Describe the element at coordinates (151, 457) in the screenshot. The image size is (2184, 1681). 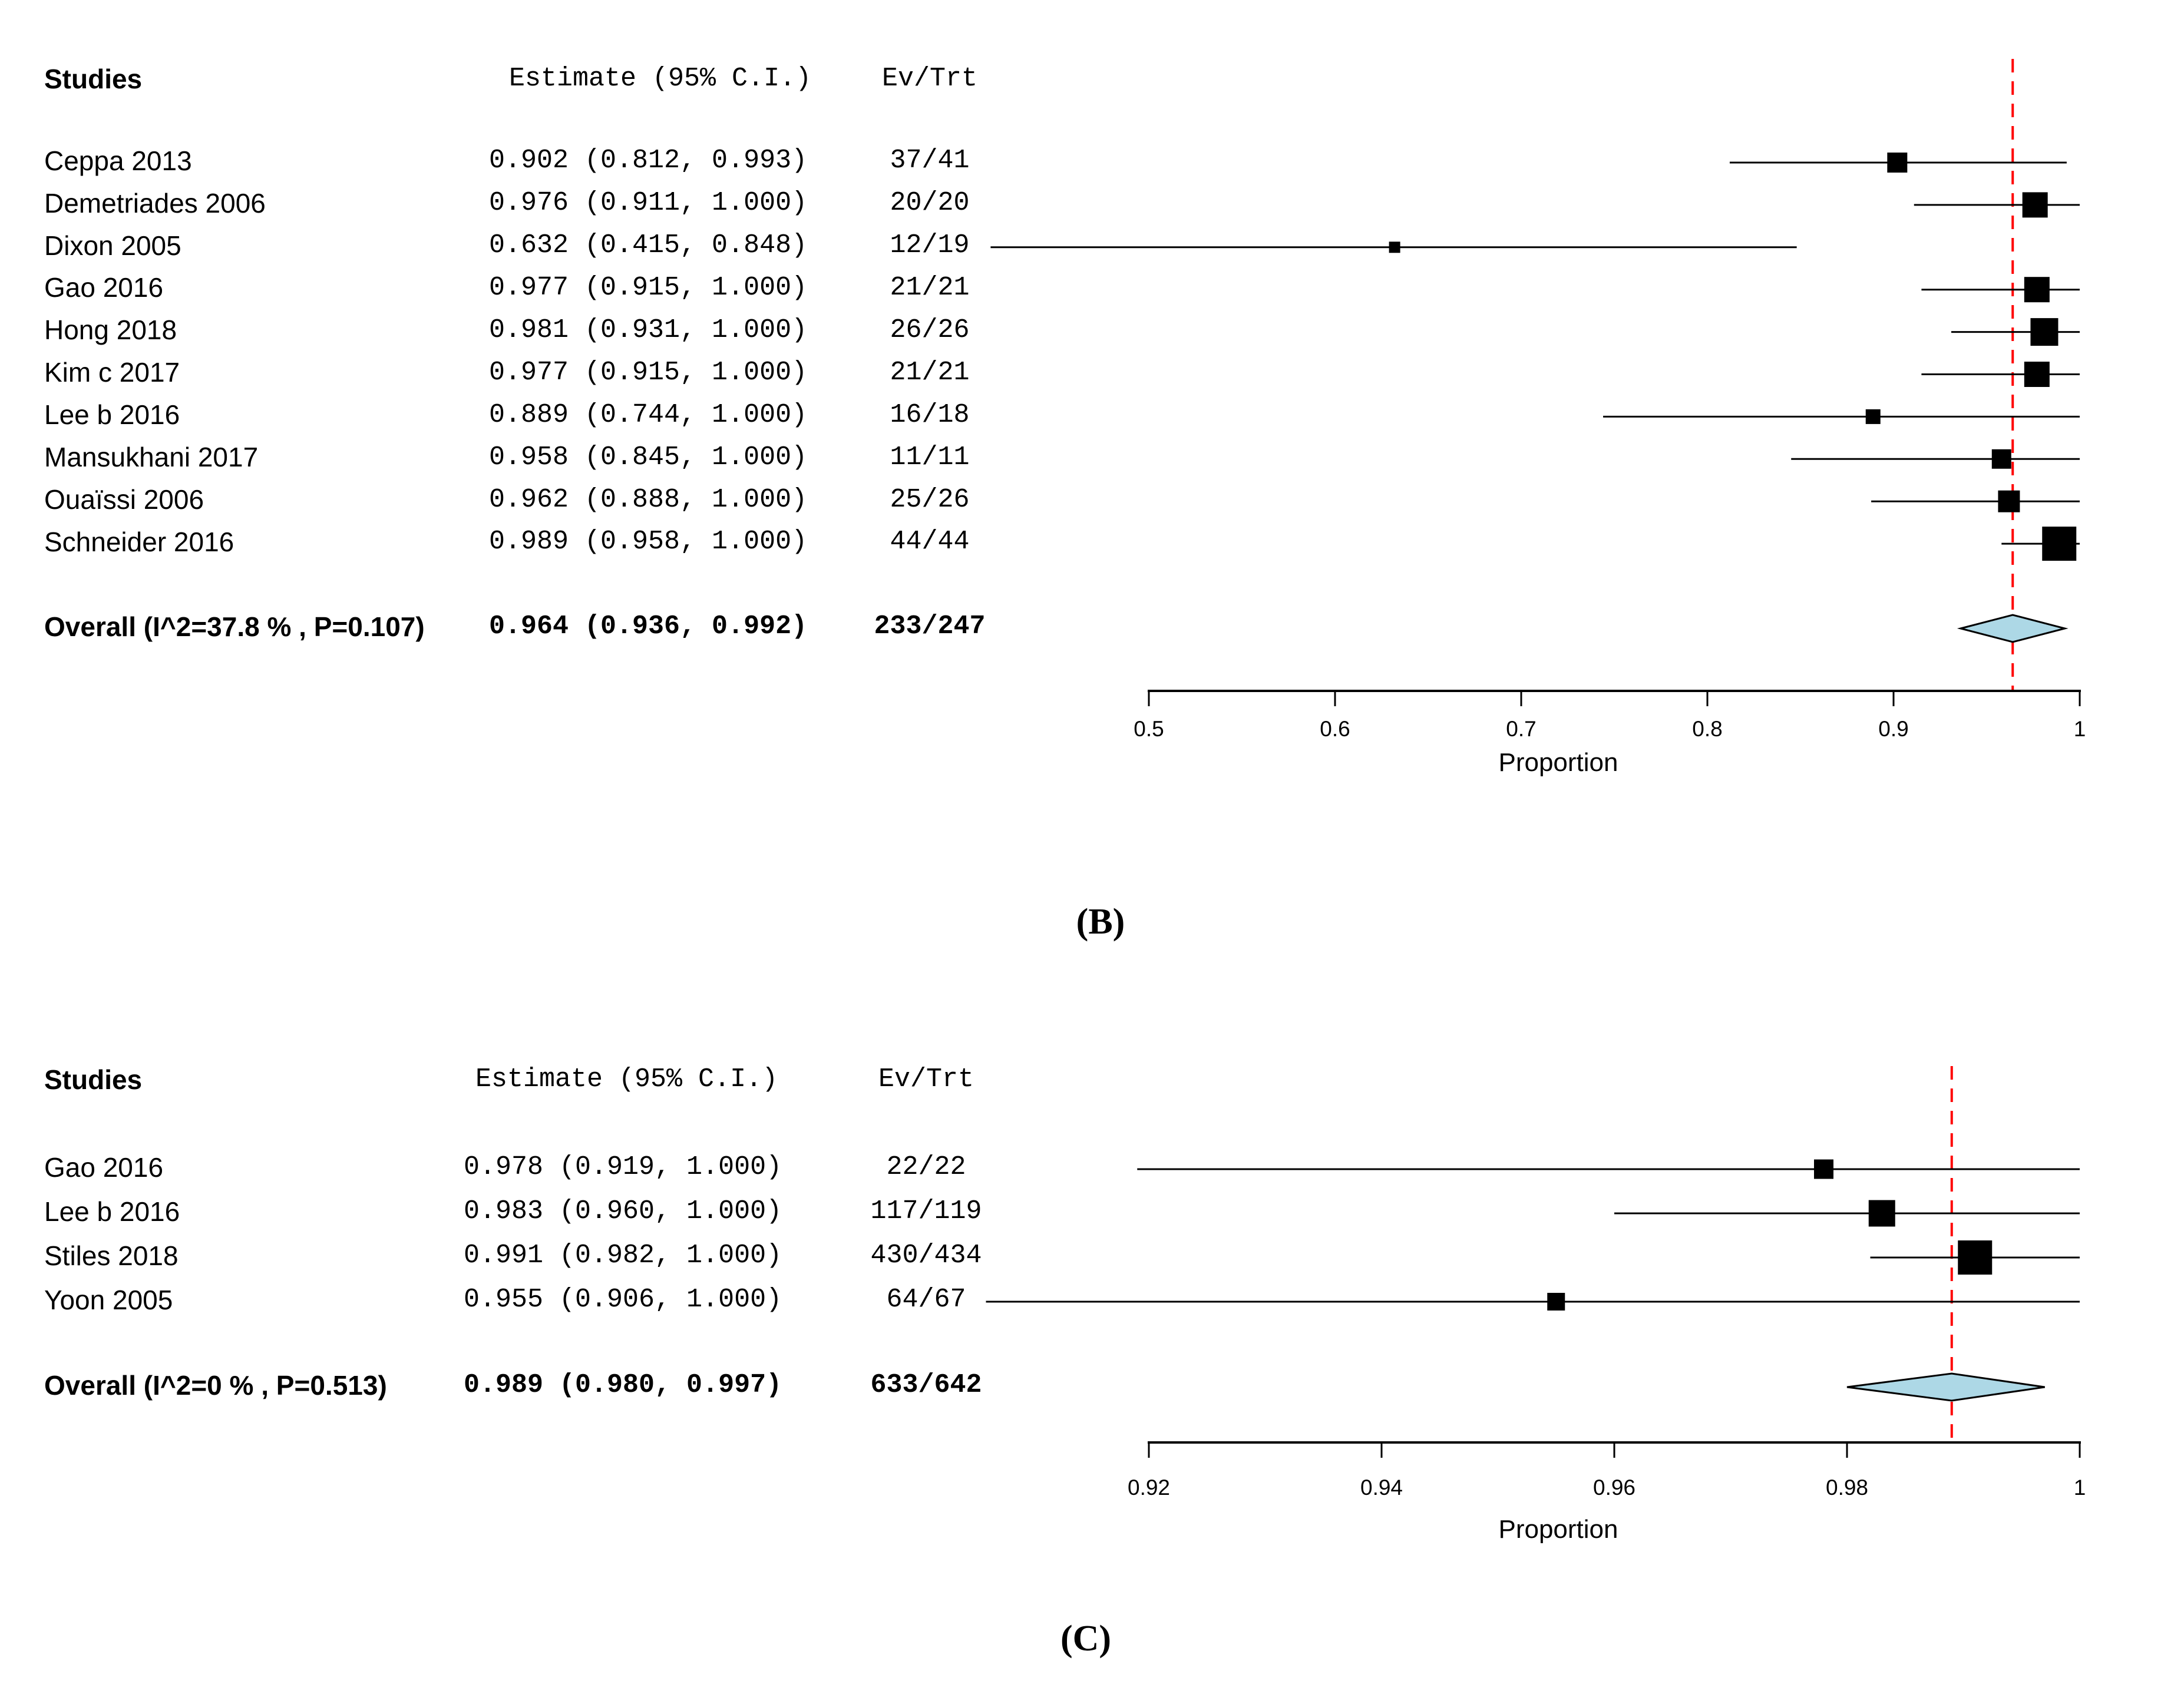
I see `study-label: Mansukhani 2017` at that location.